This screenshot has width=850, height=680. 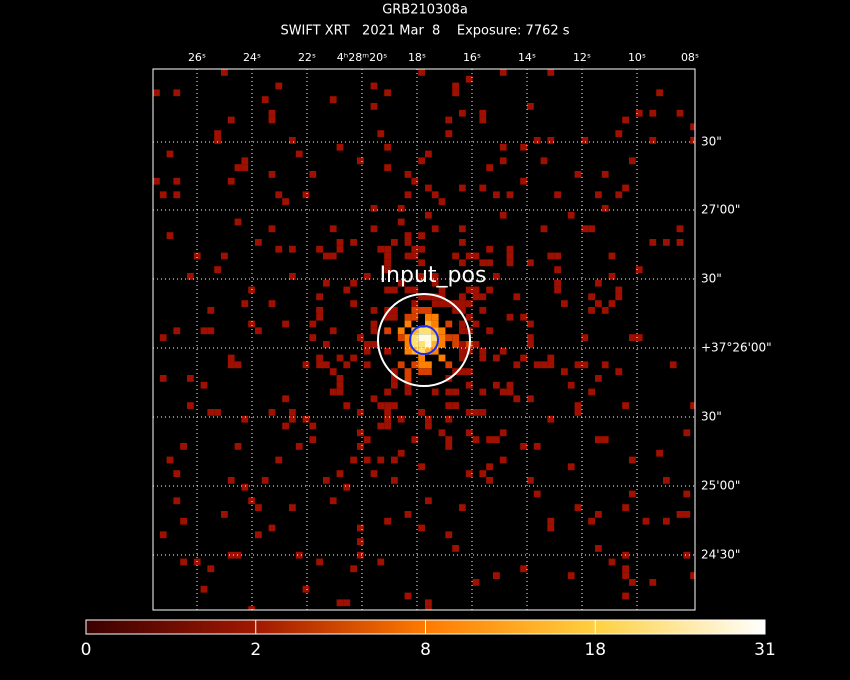 I want to click on colorbar-label: 0, so click(x=86, y=650).